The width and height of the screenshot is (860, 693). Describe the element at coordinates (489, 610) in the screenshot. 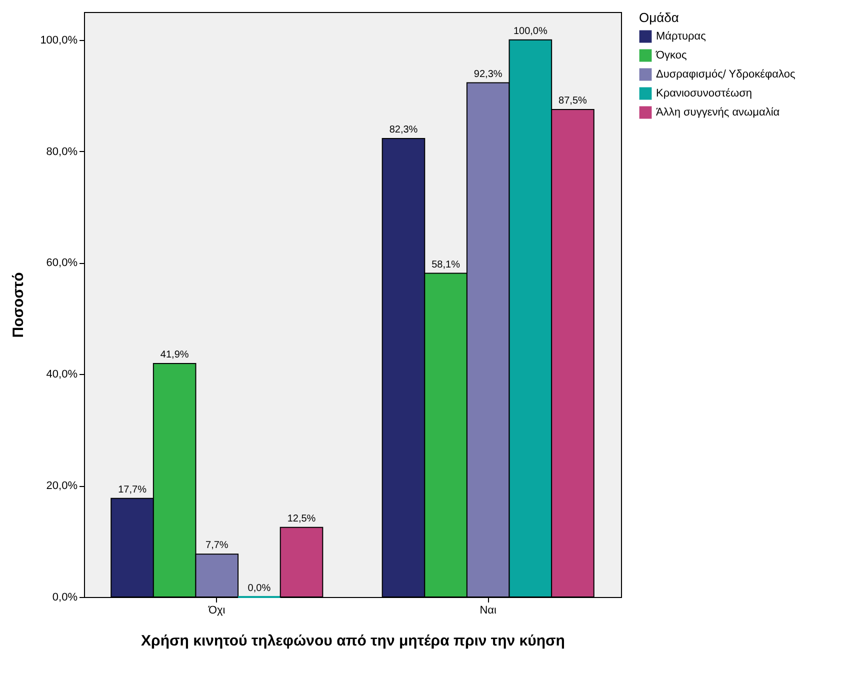

I see `x-tick-label: Ναι` at that location.